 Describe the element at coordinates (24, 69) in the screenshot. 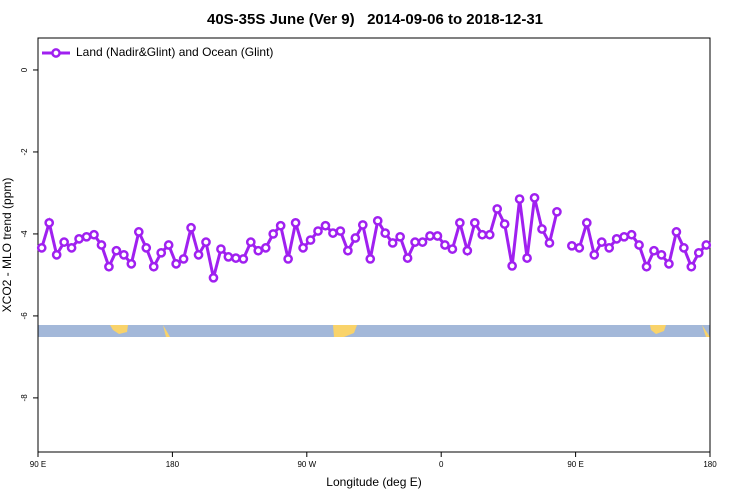

I see `y-tick-label: 0` at that location.